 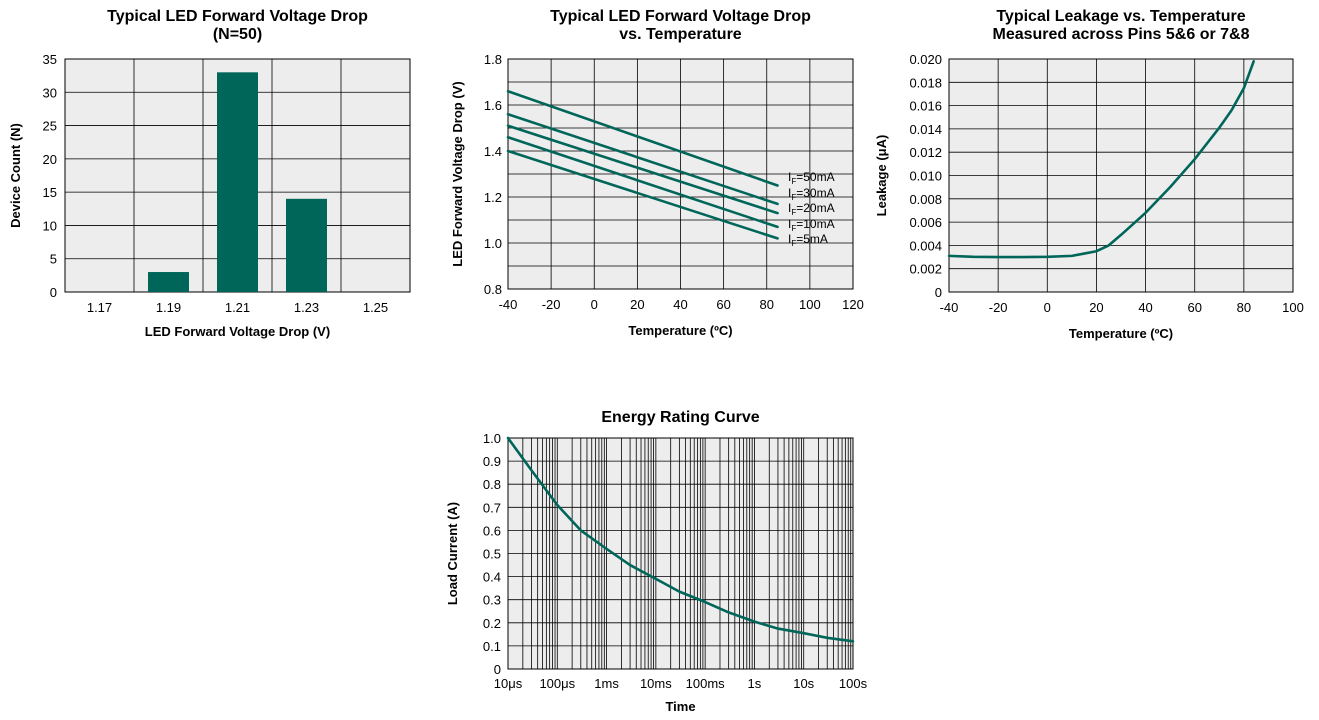 What do you see at coordinates (706, 683) in the screenshot?
I see `chart4-x-tick-label: 100ms` at bounding box center [706, 683].